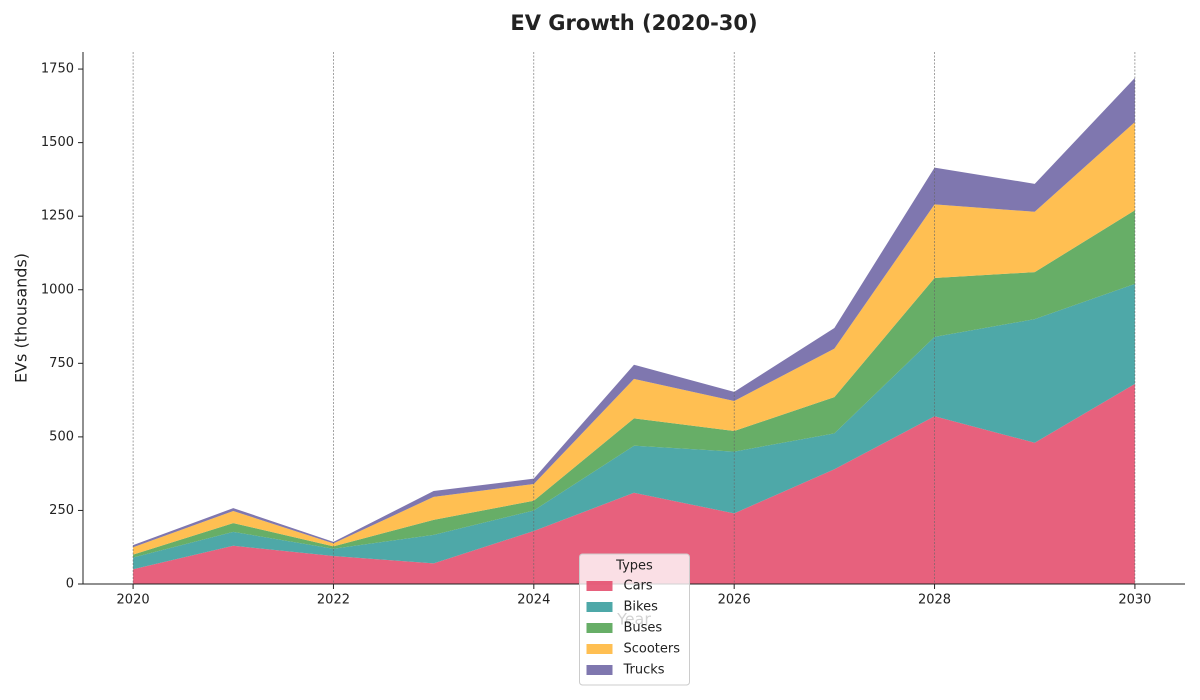 The width and height of the screenshot is (1200, 700). I want to click on y-tick-label: 500, so click(61, 436).